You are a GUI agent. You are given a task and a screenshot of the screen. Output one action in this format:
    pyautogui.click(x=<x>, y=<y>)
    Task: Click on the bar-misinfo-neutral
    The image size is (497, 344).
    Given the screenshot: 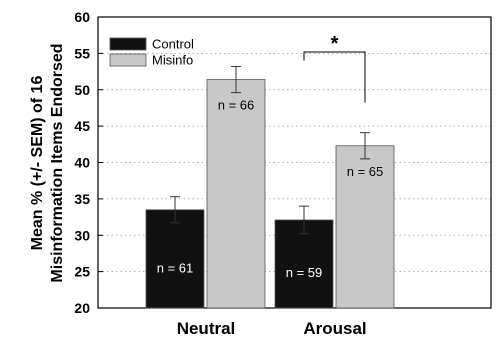 What is the action you would take?
    pyautogui.click(x=236, y=194)
    